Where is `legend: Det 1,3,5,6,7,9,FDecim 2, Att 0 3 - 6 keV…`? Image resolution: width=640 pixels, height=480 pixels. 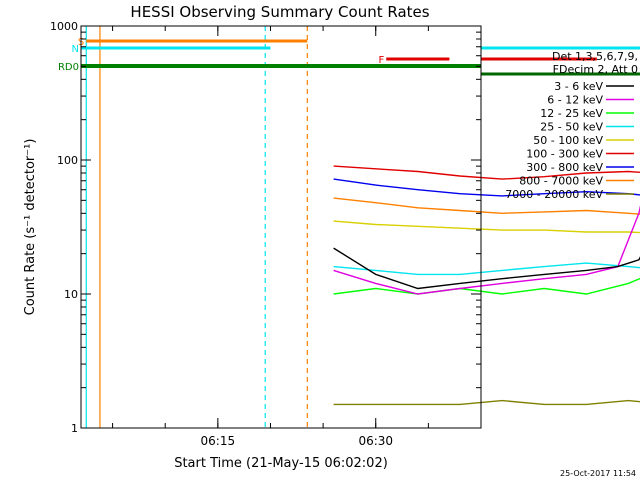
legend: Det 1,3,5,6,7,9,FDecim 2, Att 0 3 - 6 keV… is located at coordinates (571, 125).